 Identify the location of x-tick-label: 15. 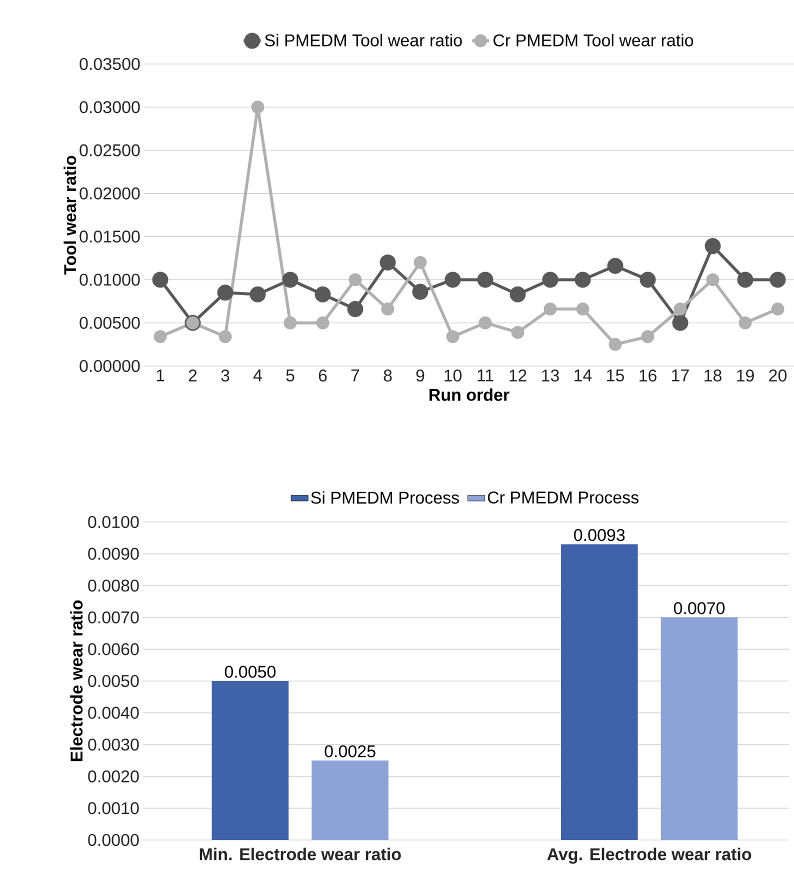
(615, 376).